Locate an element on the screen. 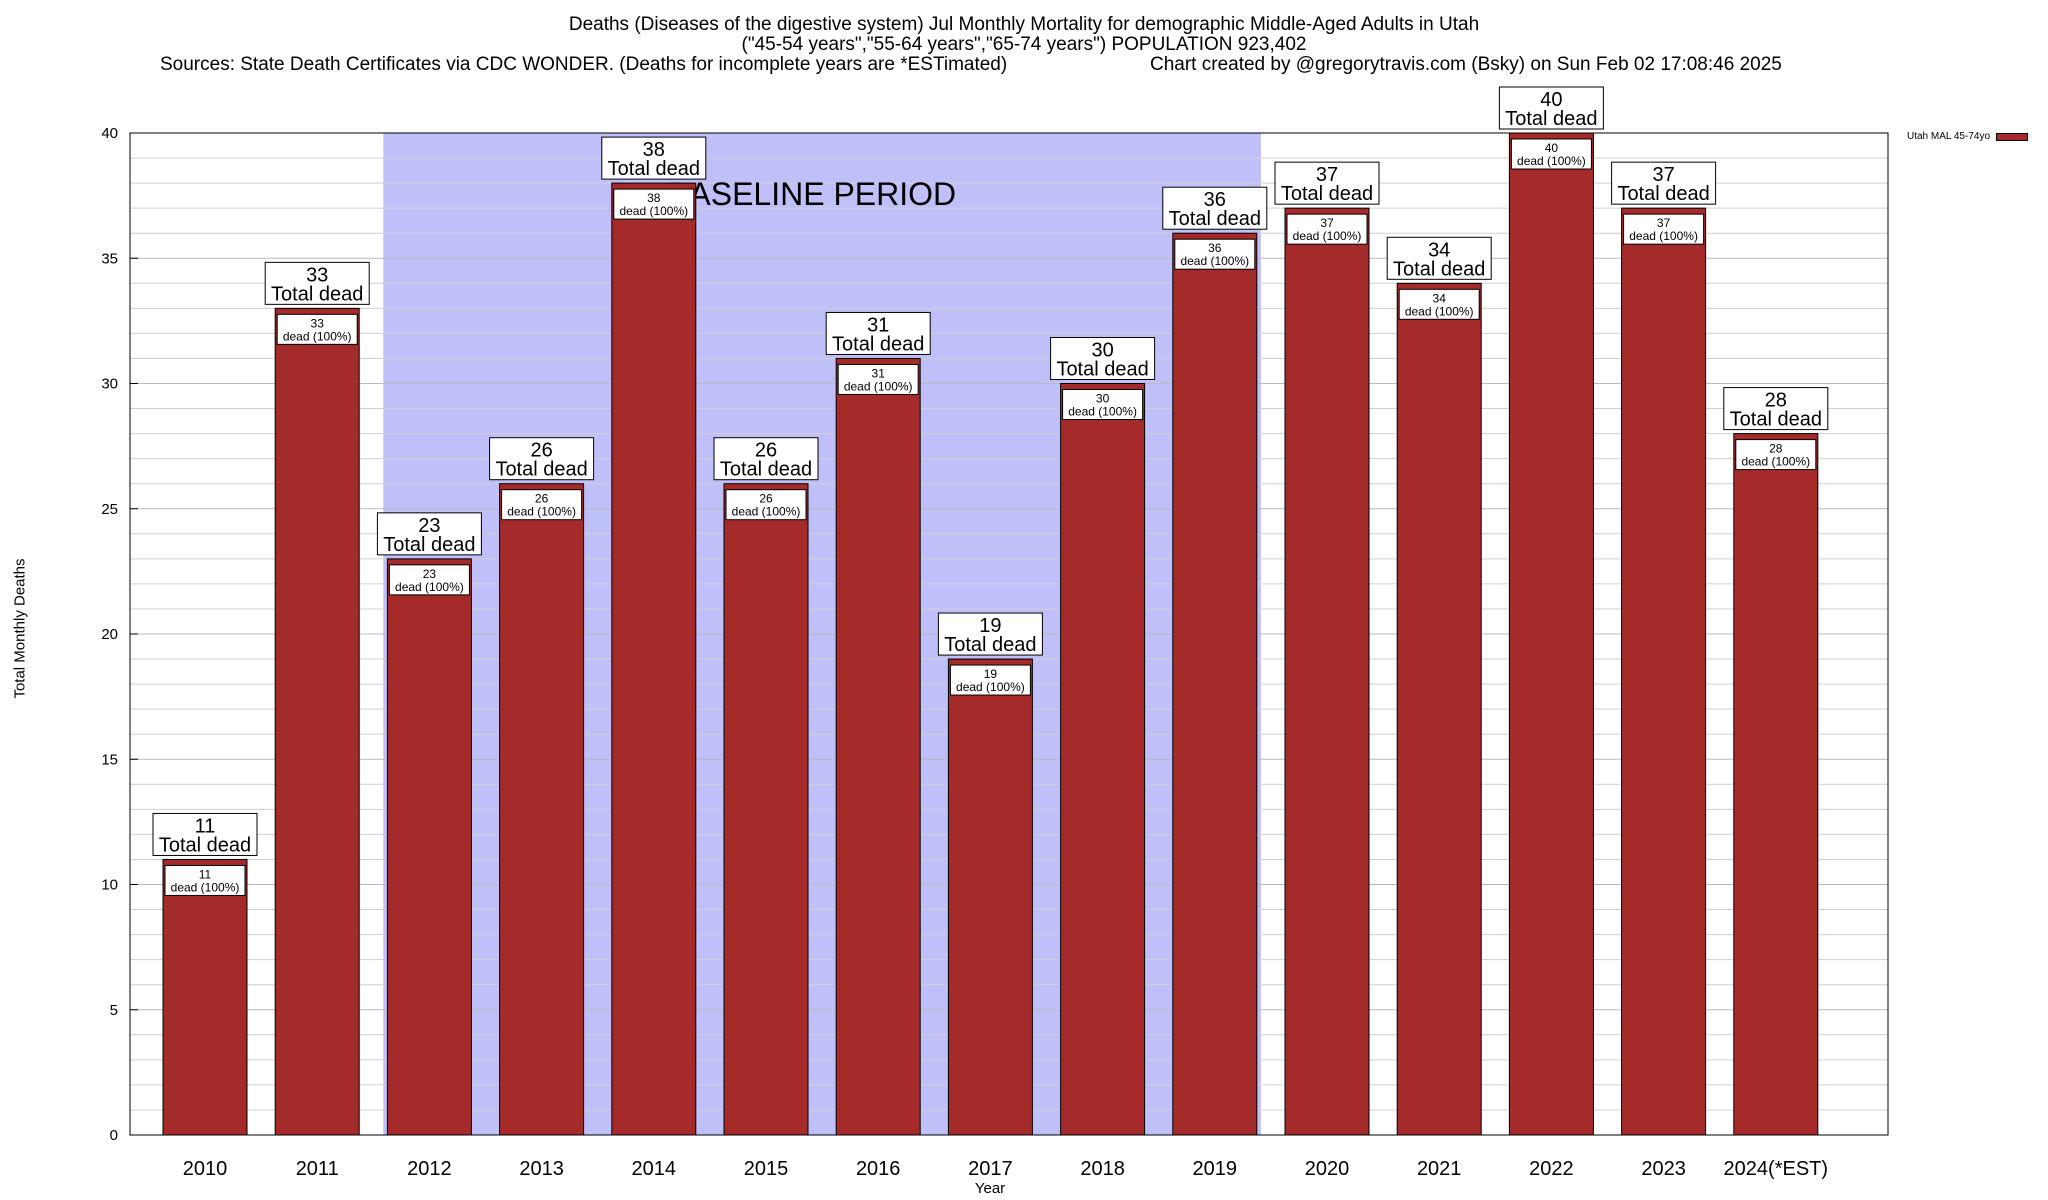 The height and width of the screenshot is (1200, 2048). y-tick-label: 5 is located at coordinates (114, 1010).